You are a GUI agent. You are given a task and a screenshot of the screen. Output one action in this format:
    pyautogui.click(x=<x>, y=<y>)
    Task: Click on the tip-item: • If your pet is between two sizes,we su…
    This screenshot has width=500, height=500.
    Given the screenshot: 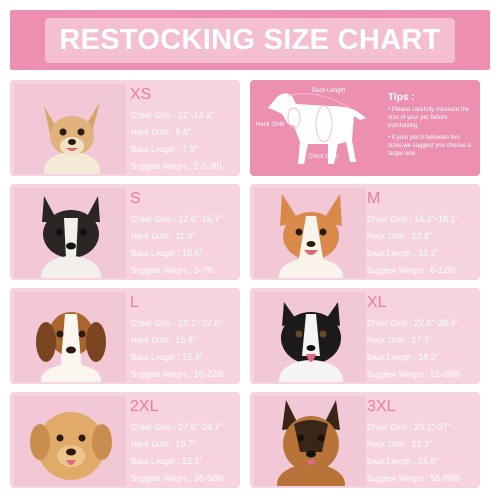 What is the action you would take?
    pyautogui.click(x=430, y=146)
    